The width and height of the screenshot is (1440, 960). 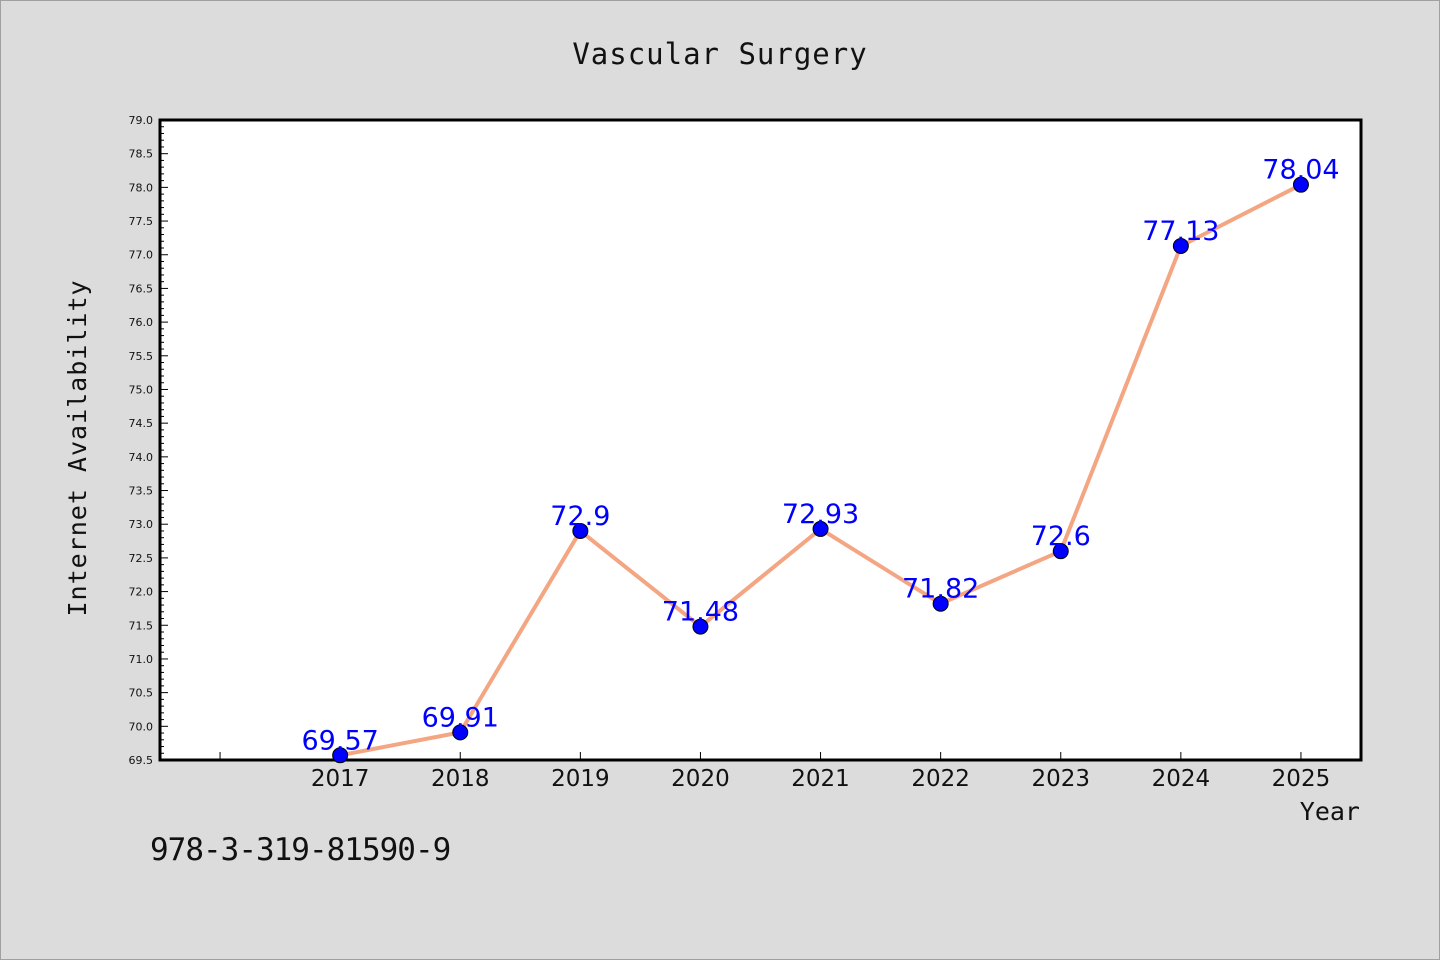 I want to click on data-label: 72.93, so click(x=820, y=514).